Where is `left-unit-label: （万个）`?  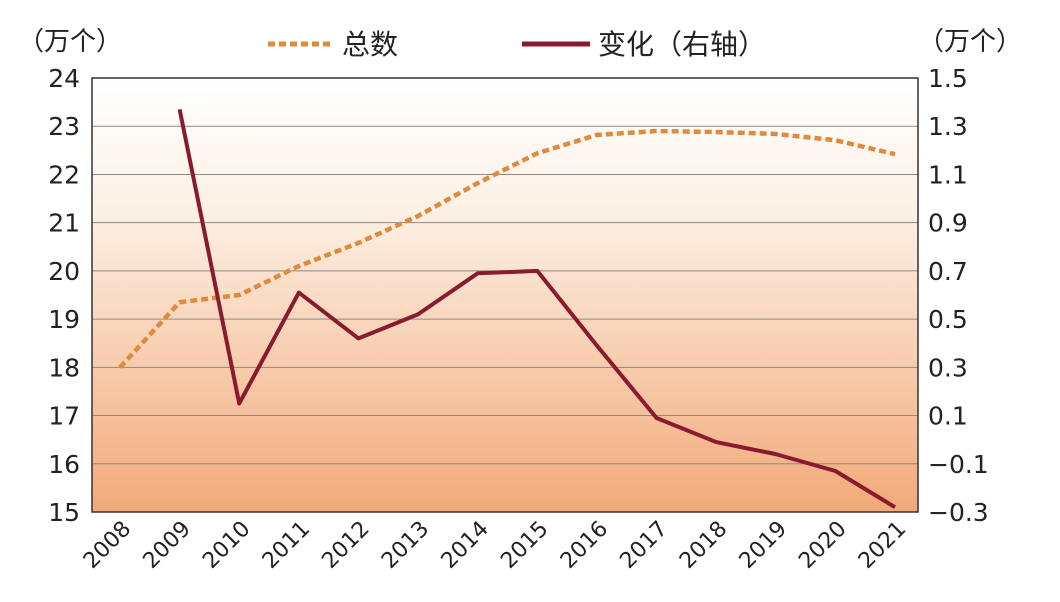 left-unit-label: （万个） is located at coordinates (70, 42).